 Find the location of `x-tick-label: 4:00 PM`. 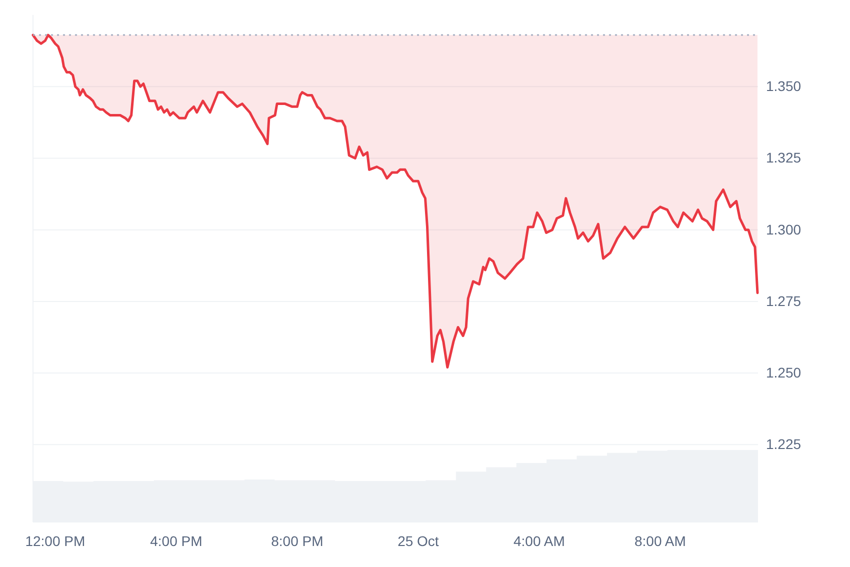

x-tick-label: 4:00 PM is located at coordinates (176, 540).